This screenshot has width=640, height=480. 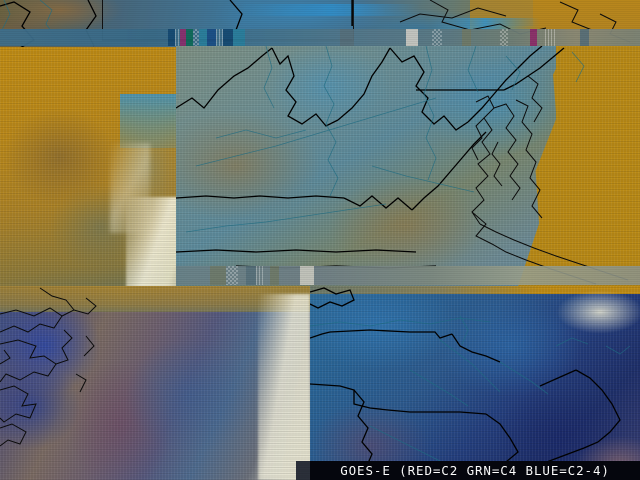 What do you see at coordinates (598, 166) in the screenshot?
I see `atlantic-ocean-region-solid` at bounding box center [598, 166].